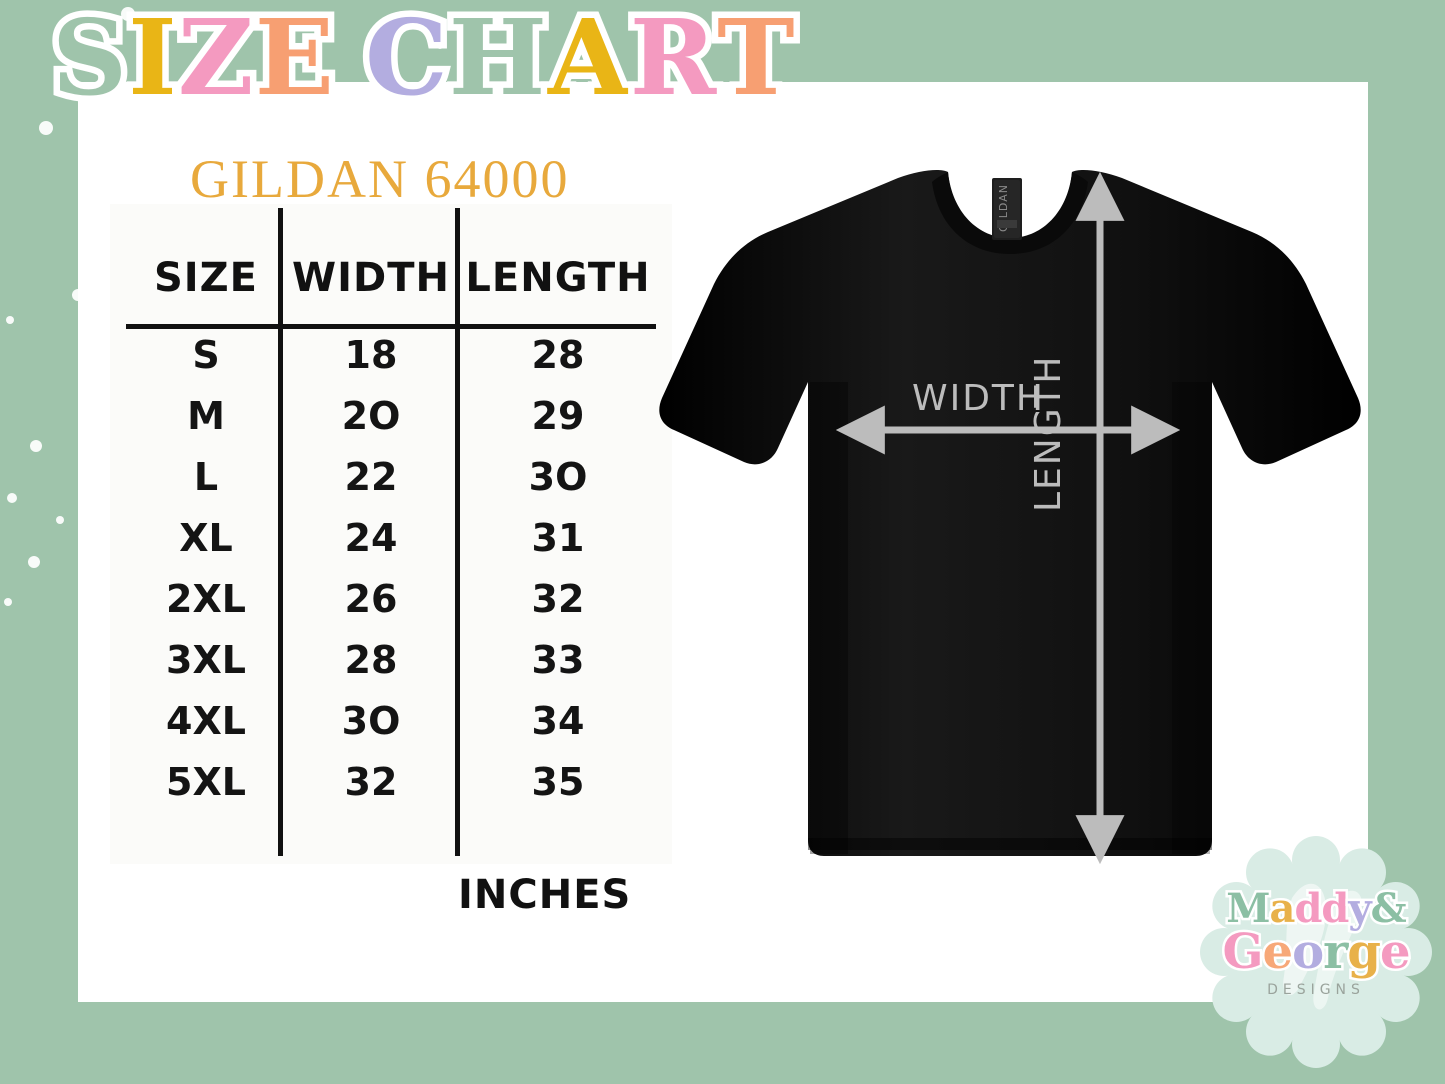 This screenshot has width=1445, height=1084. What do you see at coordinates (1364, 952) in the screenshot?
I see `logo-line-two-letter-4: g` at bounding box center [1364, 952].